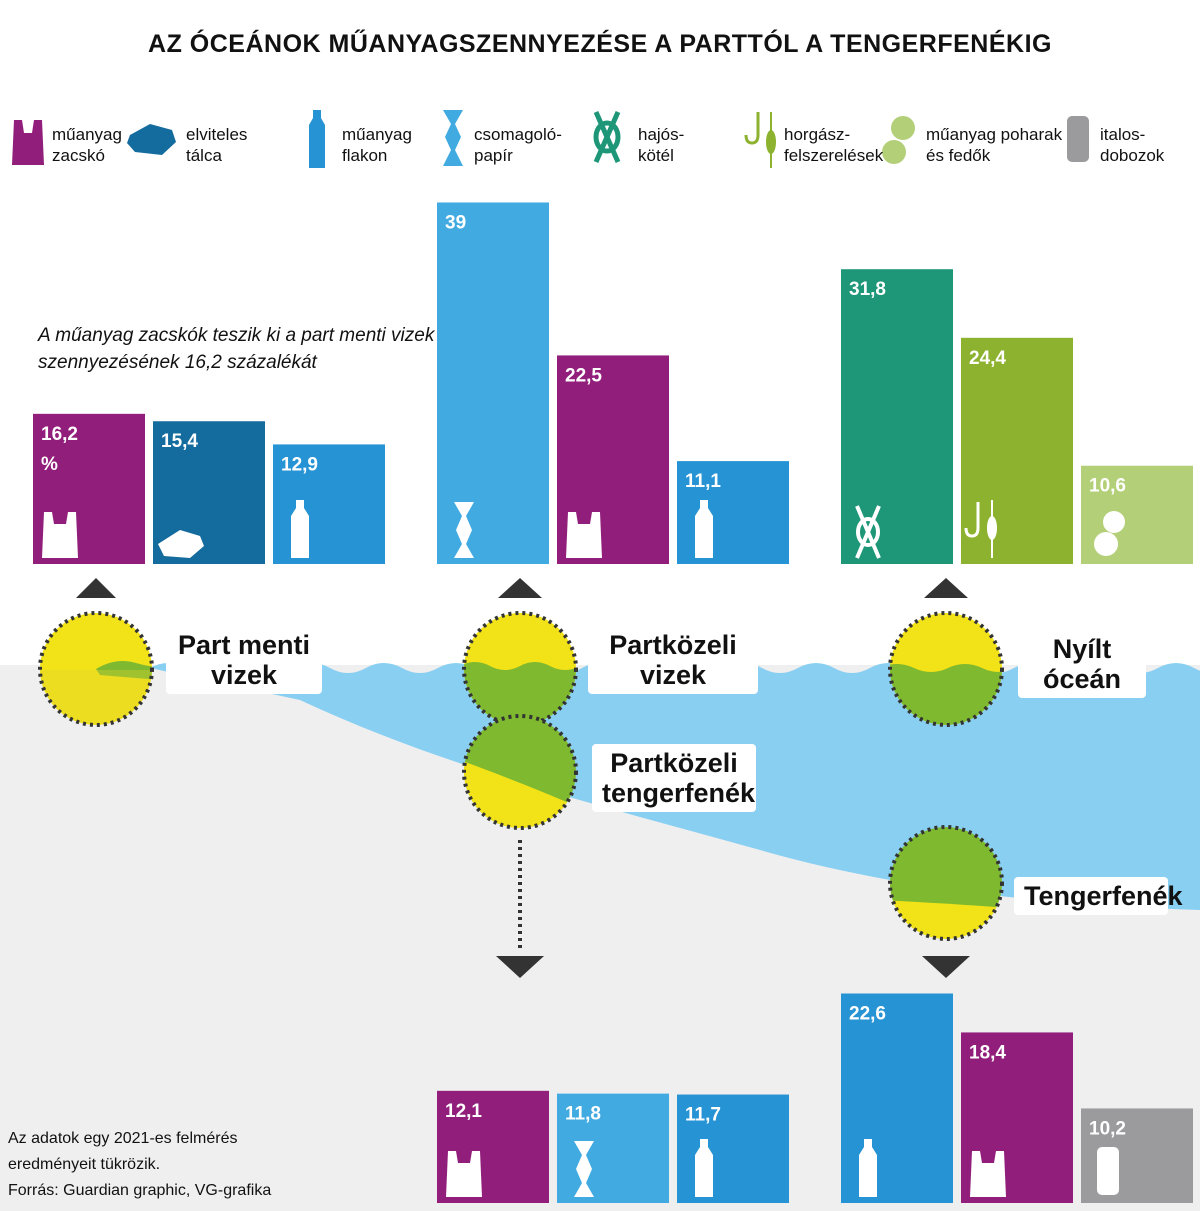 The height and width of the screenshot is (1211, 1200). I want to click on lens-nyilt, so click(946, 669).